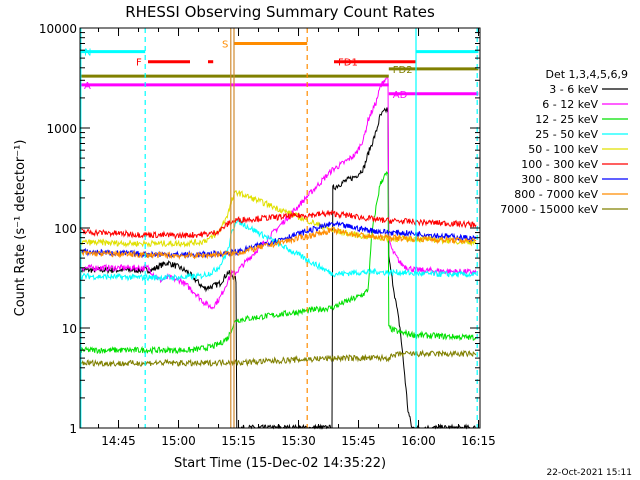 The width and height of the screenshot is (640, 480). Describe the element at coordinates (556, 194) in the screenshot. I see `legend-entry: 800 - 7000 keV` at that location.